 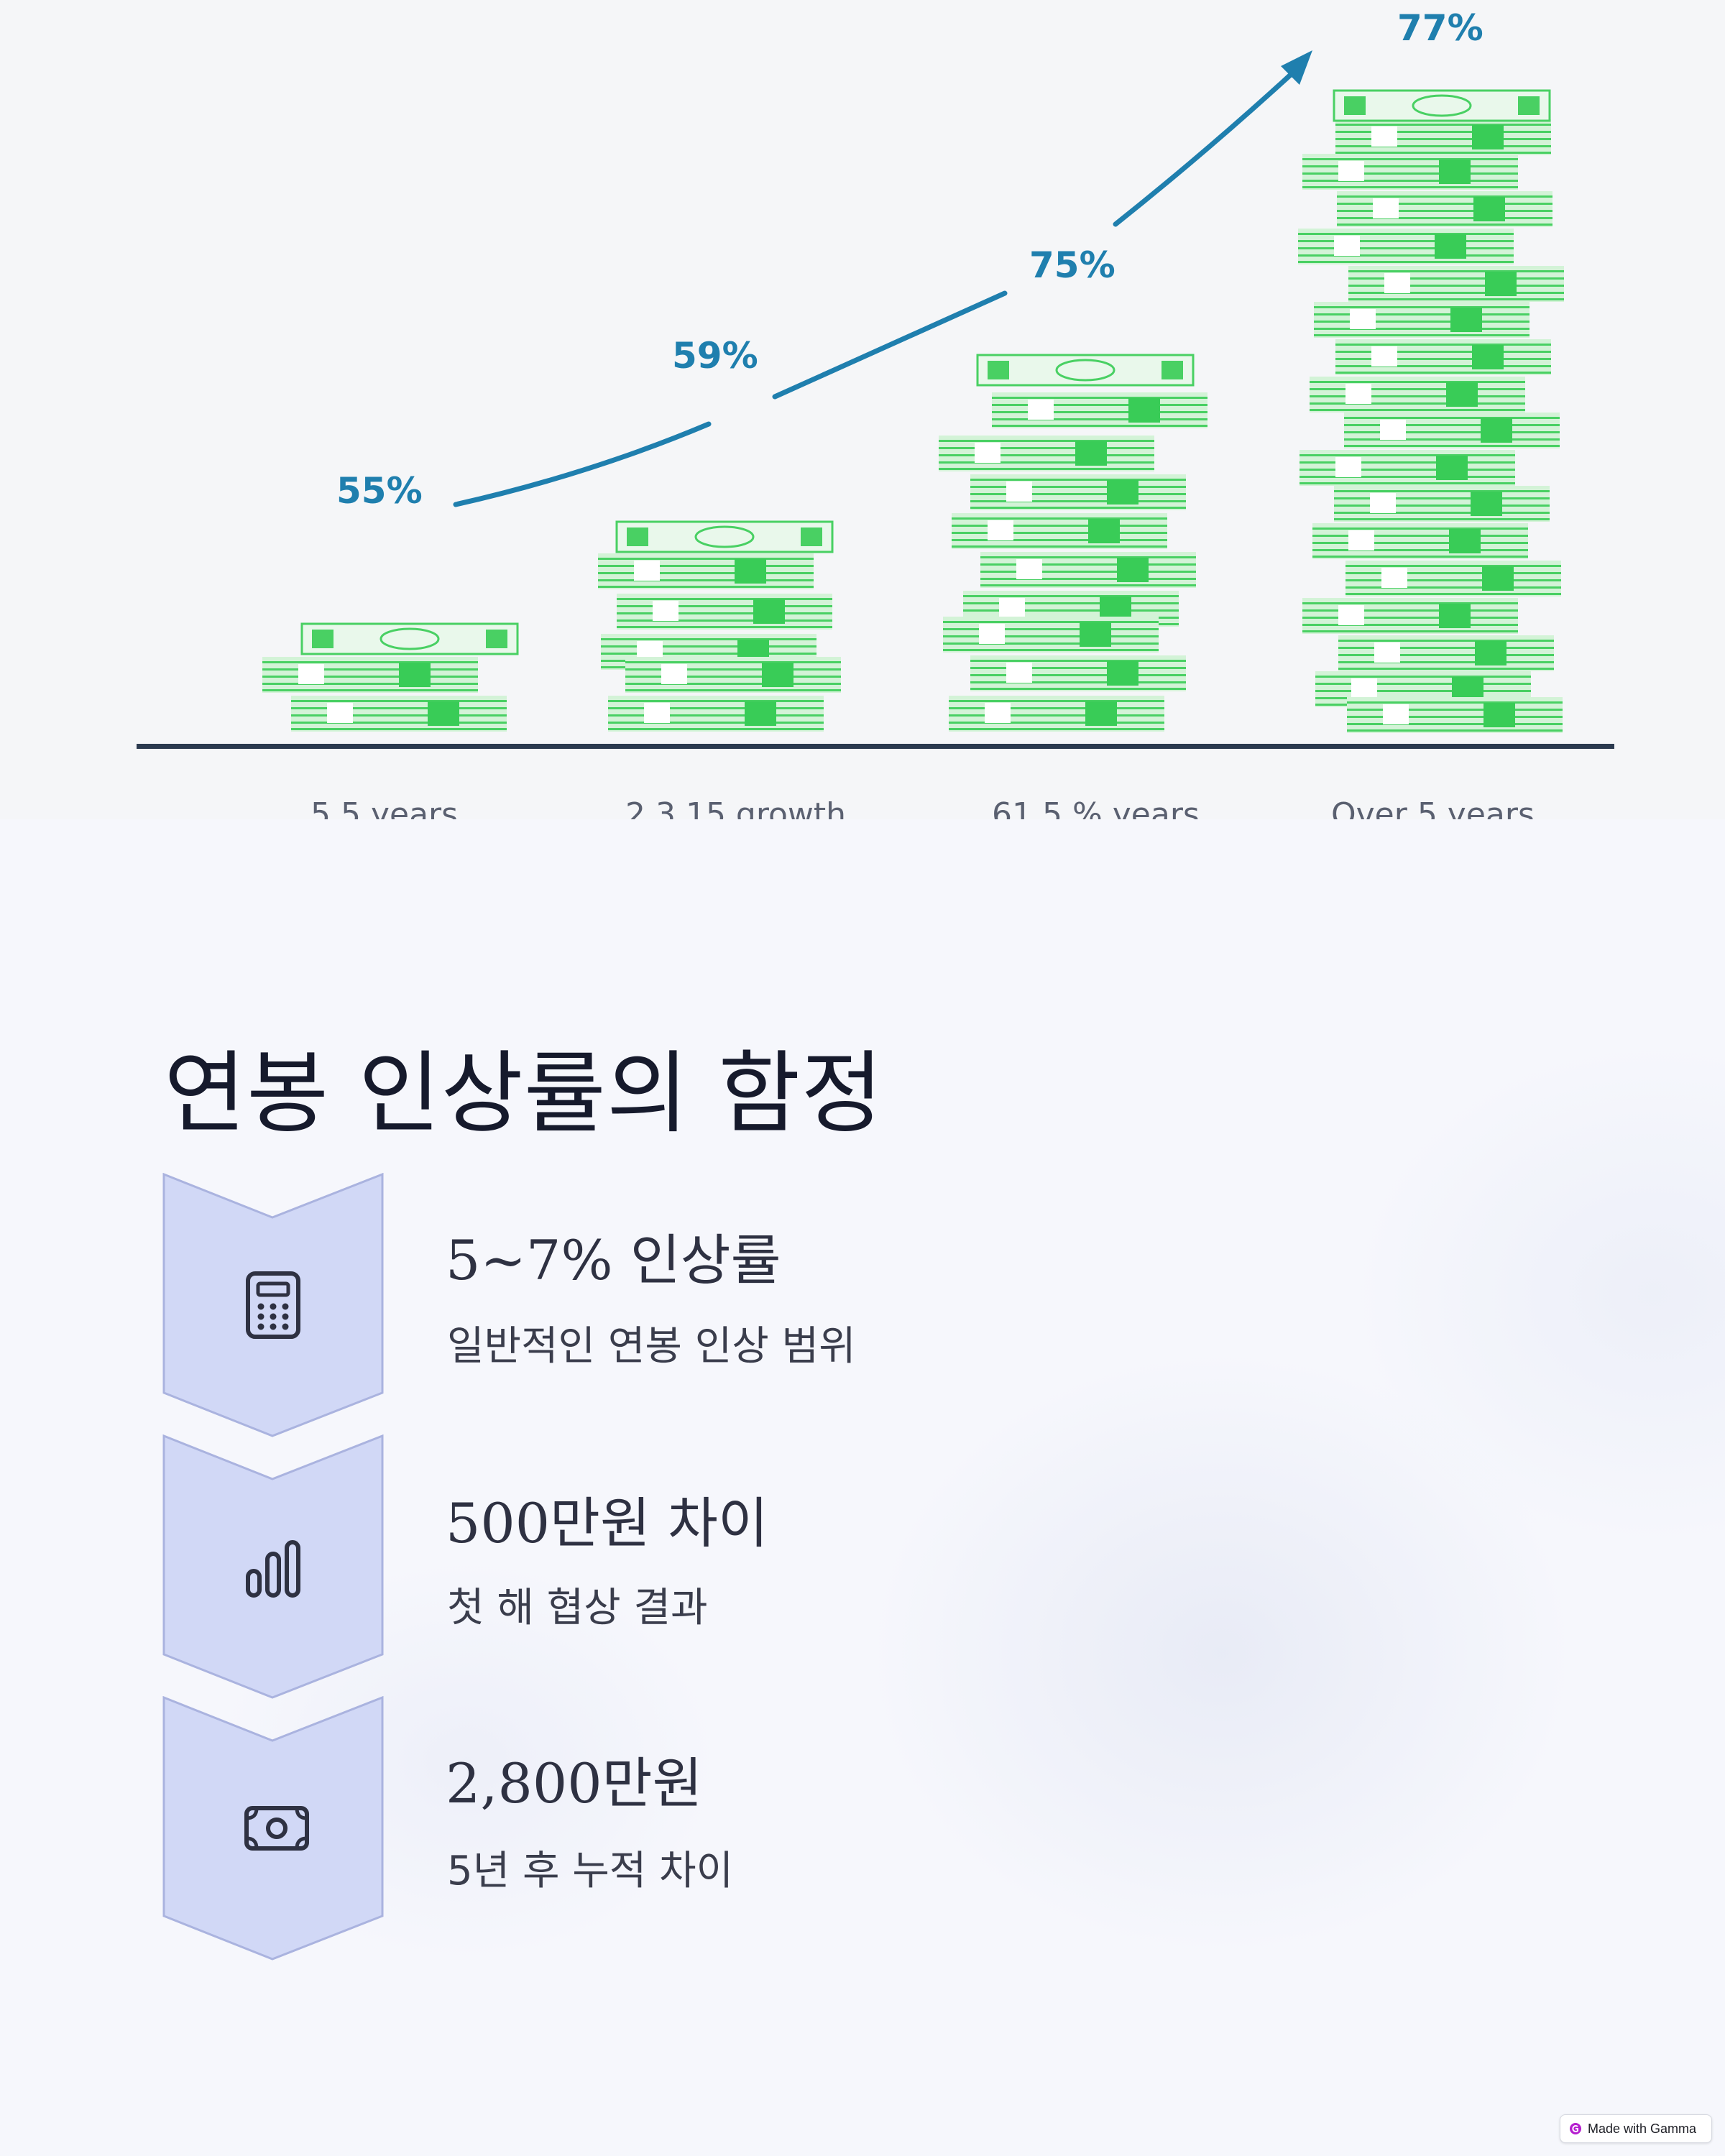 I want to click on arrow-head-icon, so click(x=1296, y=67).